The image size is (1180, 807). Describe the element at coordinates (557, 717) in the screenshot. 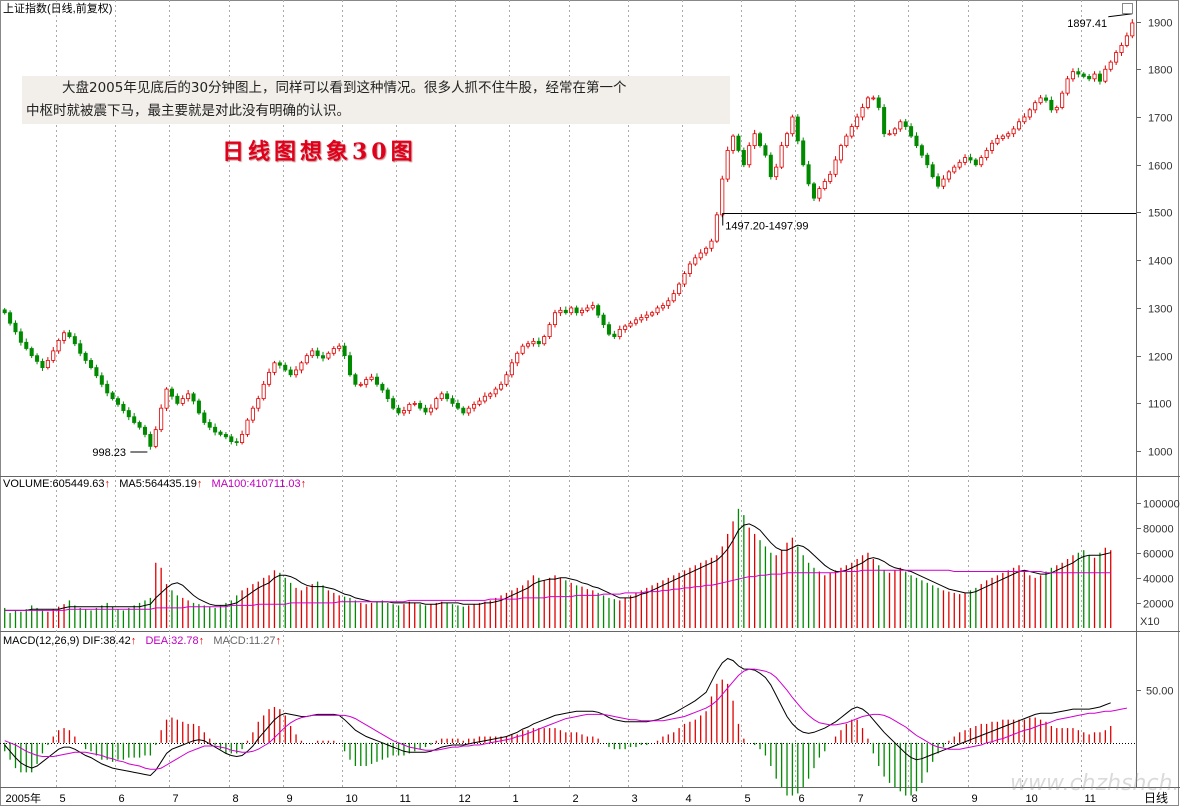

I see `dif-line` at that location.